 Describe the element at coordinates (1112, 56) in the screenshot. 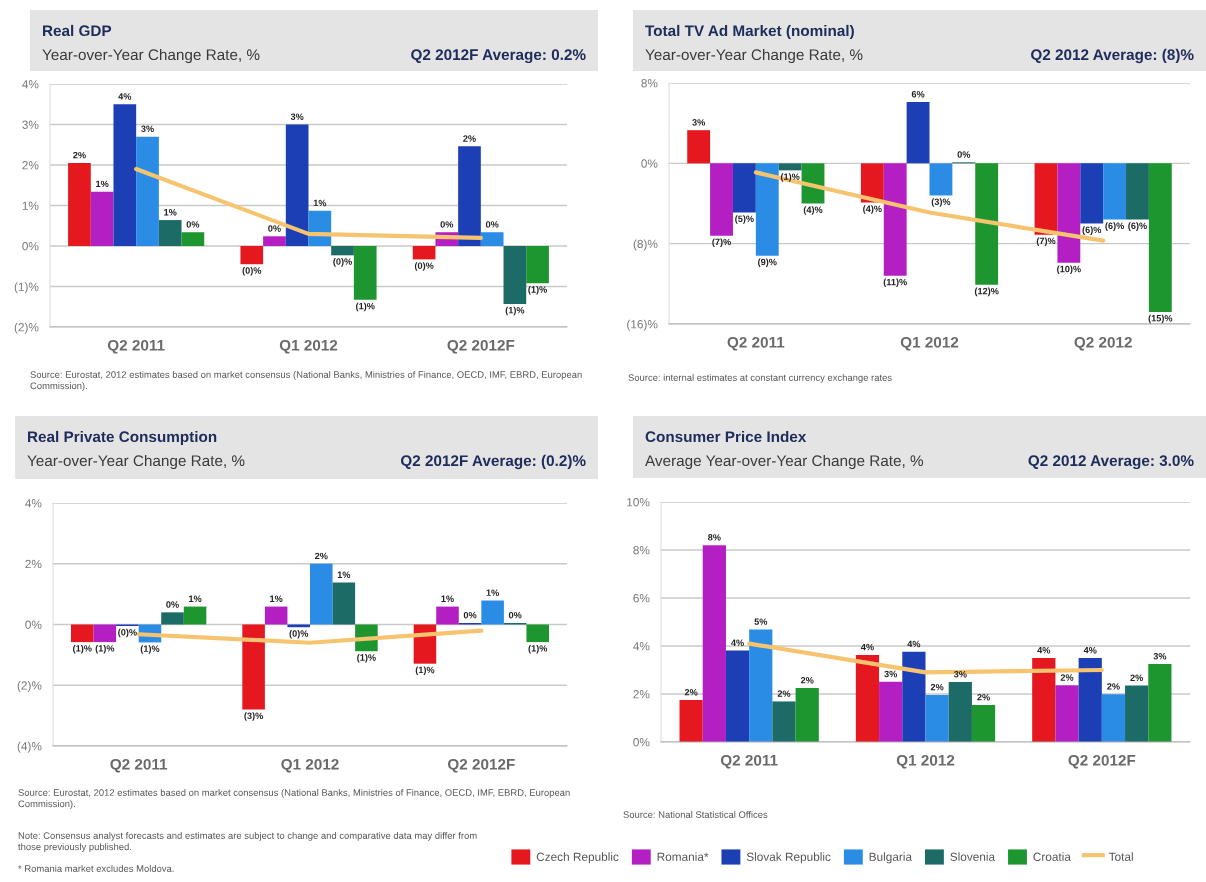

I see `text: Q2 2012 Average: (8)%` at that location.